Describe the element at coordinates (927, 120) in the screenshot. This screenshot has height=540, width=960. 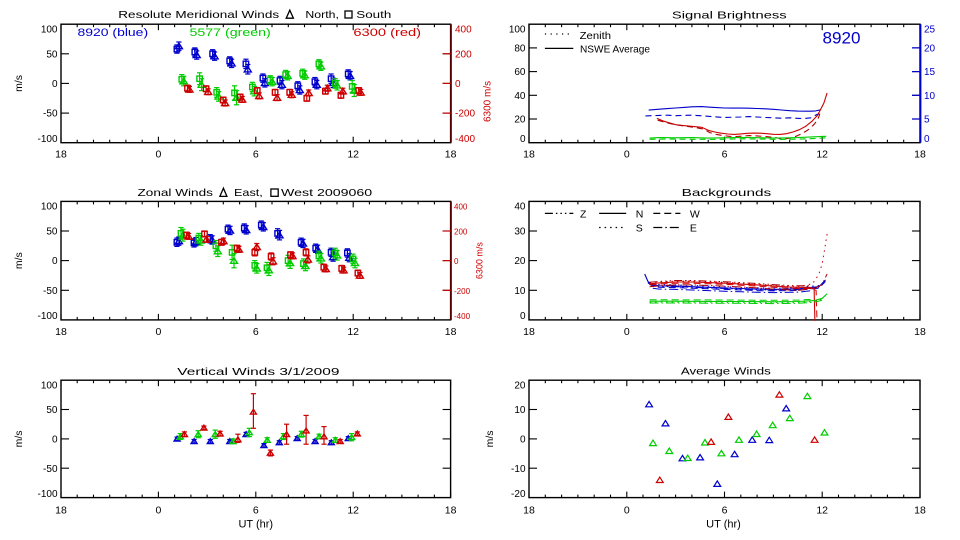
I see `svg-text: 5` at that location.